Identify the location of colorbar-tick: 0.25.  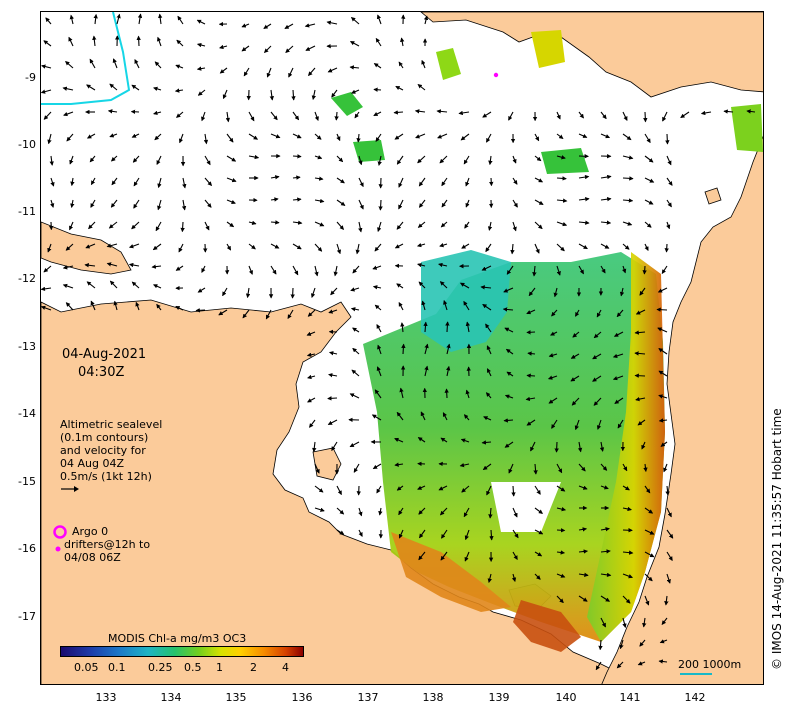
(160, 667).